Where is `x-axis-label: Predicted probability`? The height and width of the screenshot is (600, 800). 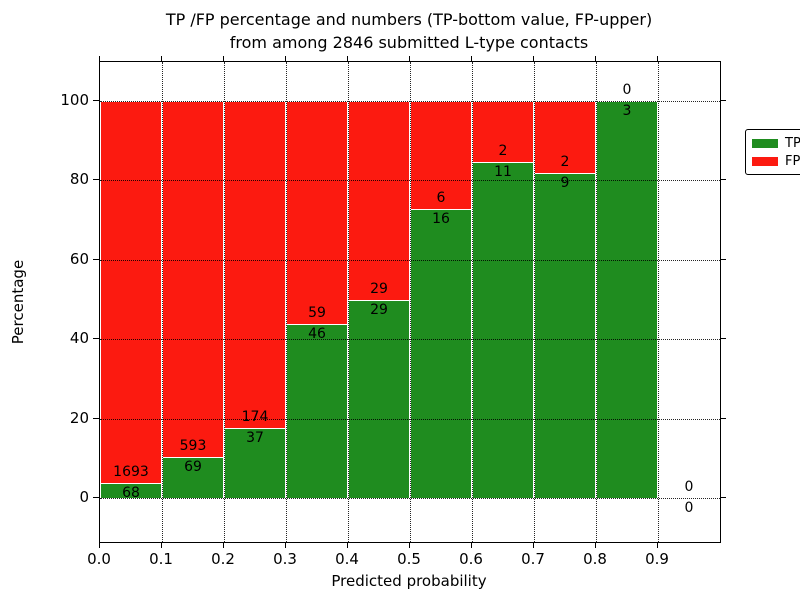
x-axis-label: Predicted probability is located at coordinates (409, 581).